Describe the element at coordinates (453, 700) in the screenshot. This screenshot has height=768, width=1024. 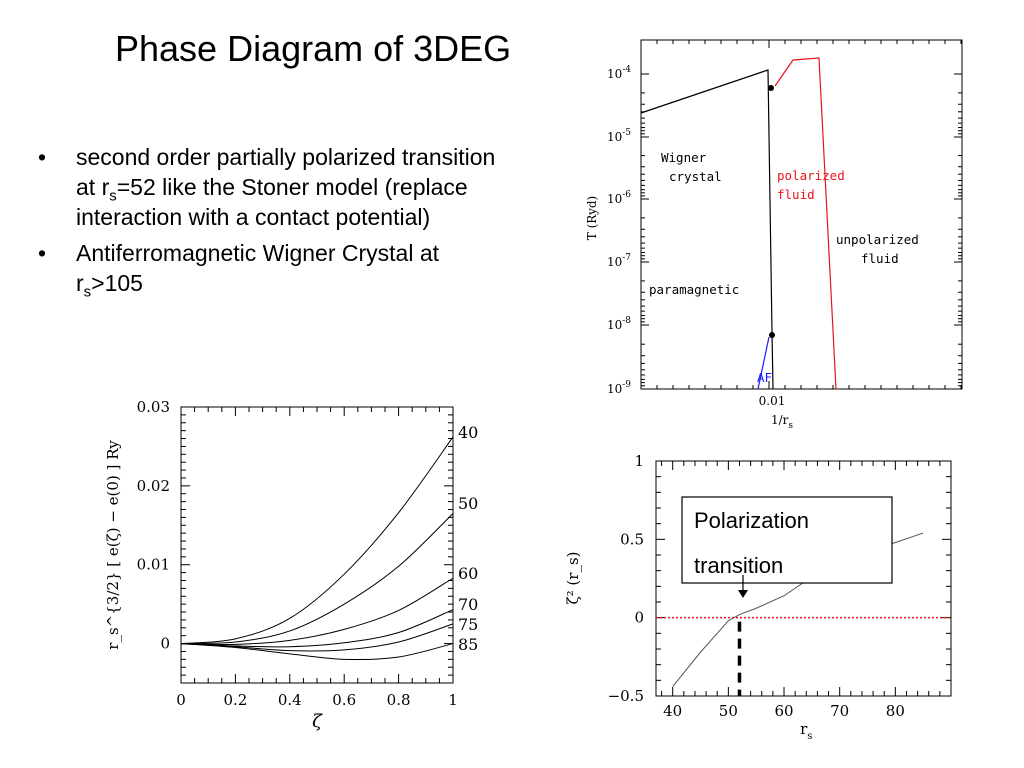
I see `x-tick-label: 1` at that location.